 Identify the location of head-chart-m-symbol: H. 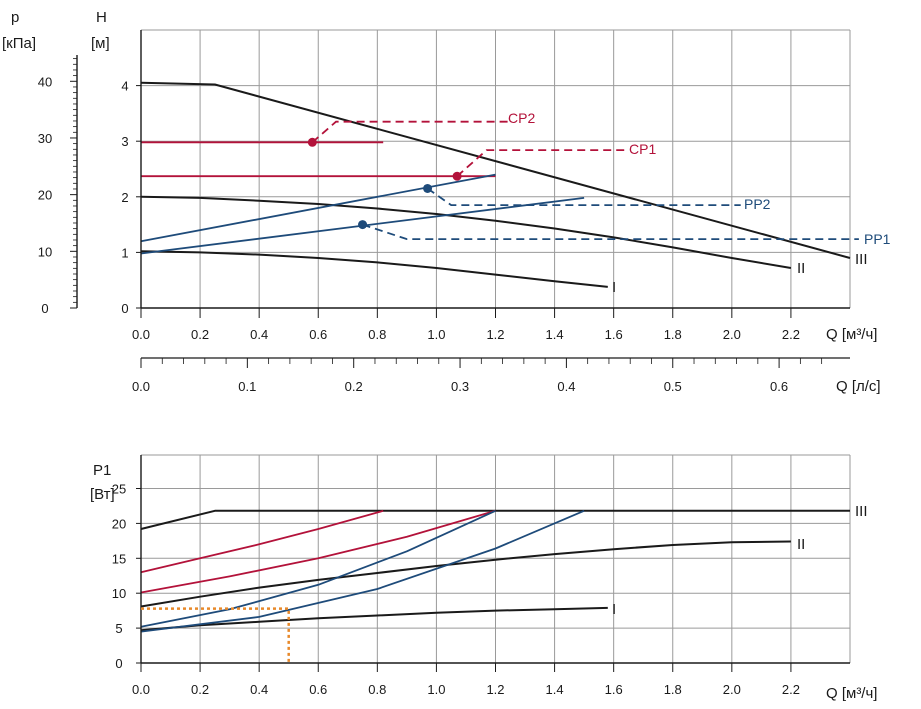
(101, 17).